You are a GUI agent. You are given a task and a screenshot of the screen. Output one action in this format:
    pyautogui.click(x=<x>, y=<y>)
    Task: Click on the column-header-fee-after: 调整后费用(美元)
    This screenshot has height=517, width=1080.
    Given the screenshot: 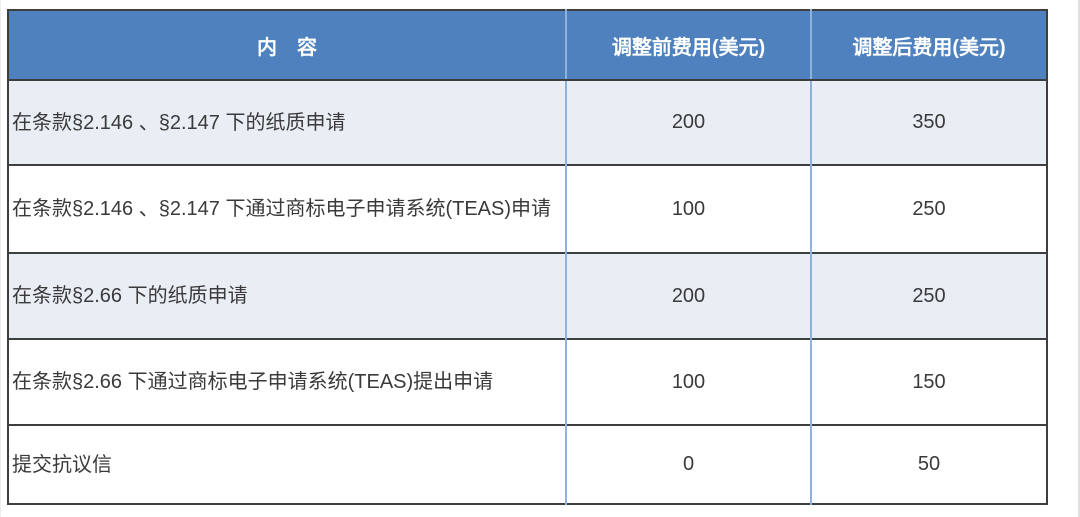 What is the action you would take?
    pyautogui.click(x=928, y=45)
    